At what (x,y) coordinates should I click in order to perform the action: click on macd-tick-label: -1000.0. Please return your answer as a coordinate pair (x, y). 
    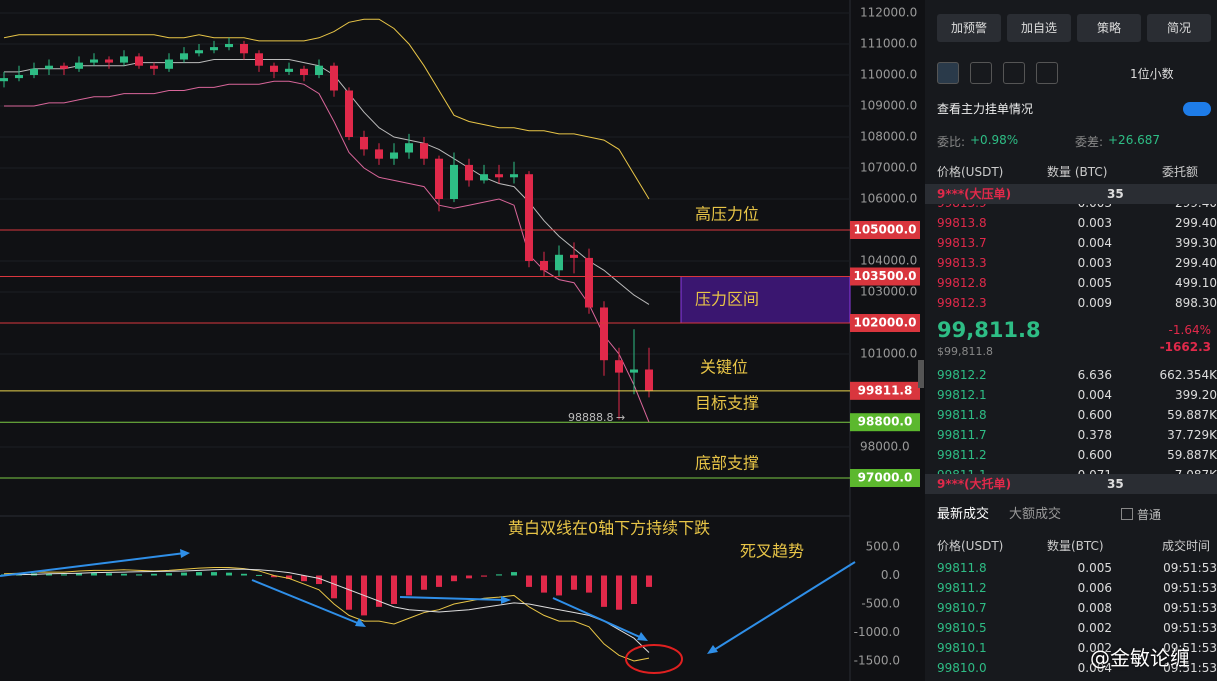
    Looking at the image, I should click on (877, 632).